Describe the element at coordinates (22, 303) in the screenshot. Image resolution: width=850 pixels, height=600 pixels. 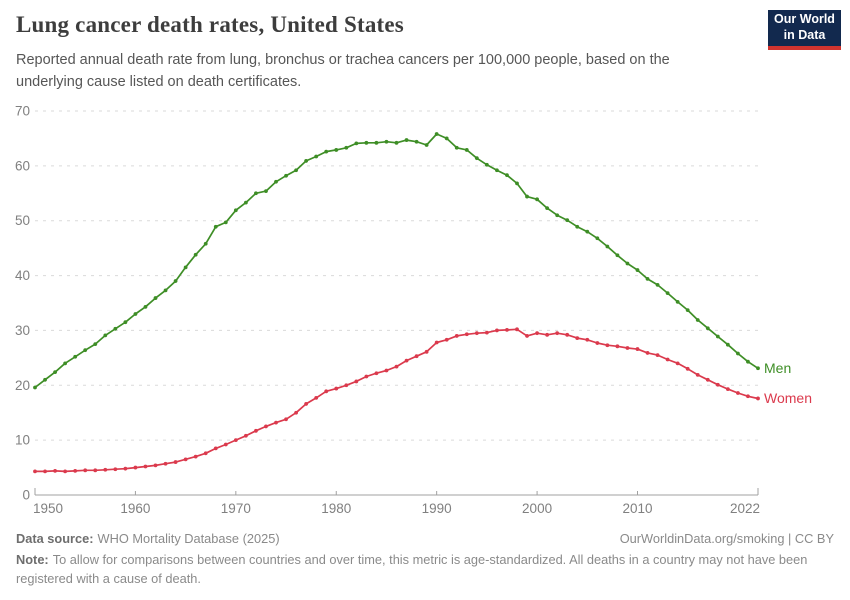
I see `y-axis-labels: 0 10 20 30 40 50 60 70` at that location.